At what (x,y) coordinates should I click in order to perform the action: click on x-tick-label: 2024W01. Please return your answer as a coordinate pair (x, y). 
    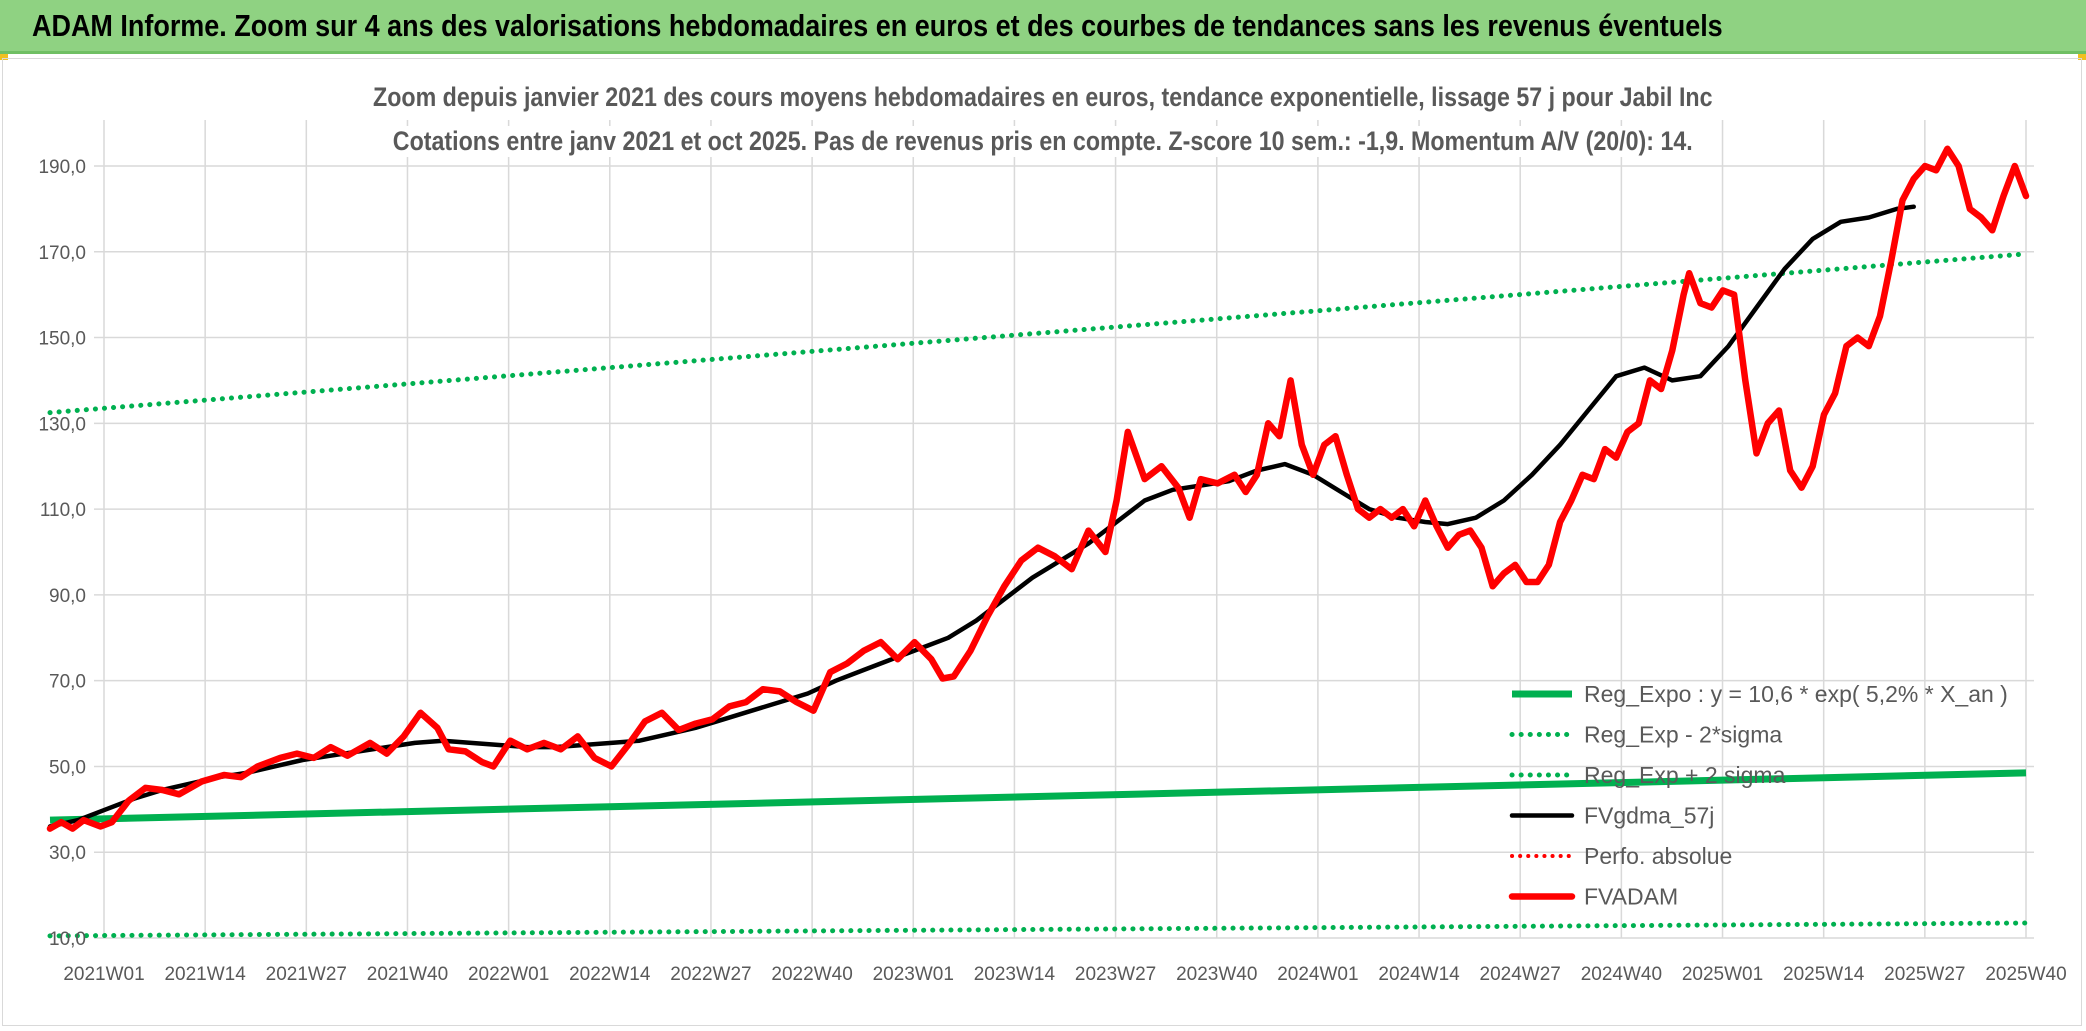
    Looking at the image, I should click on (1317, 974).